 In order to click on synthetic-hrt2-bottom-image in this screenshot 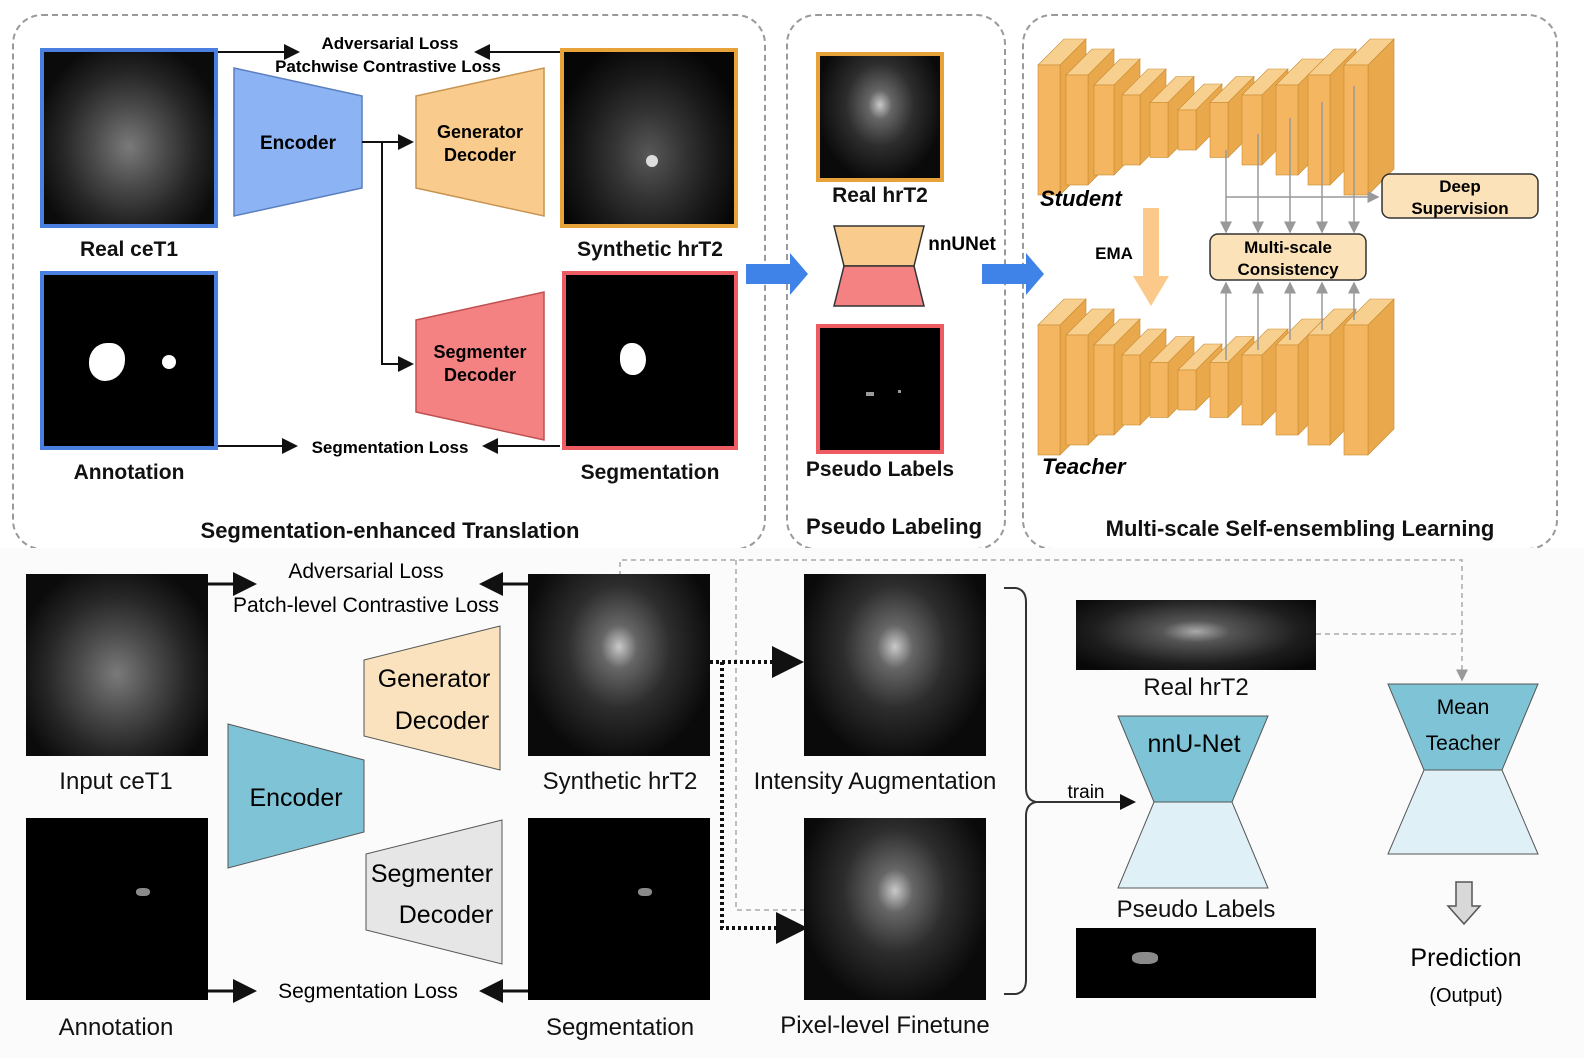, I will do `click(619, 665)`.